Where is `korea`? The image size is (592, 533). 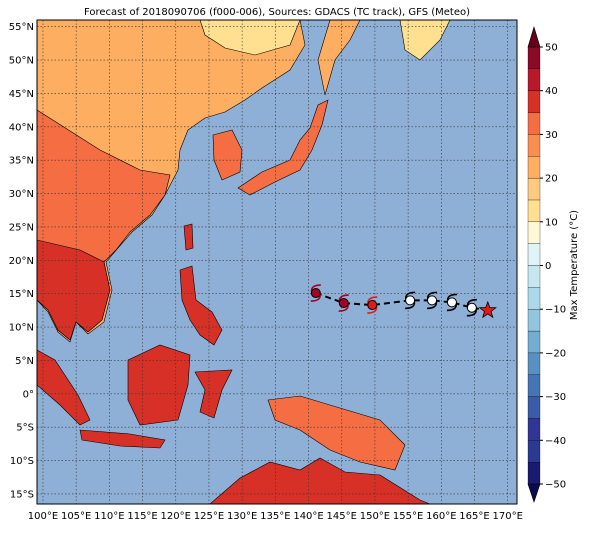 korea is located at coordinates (227, 155).